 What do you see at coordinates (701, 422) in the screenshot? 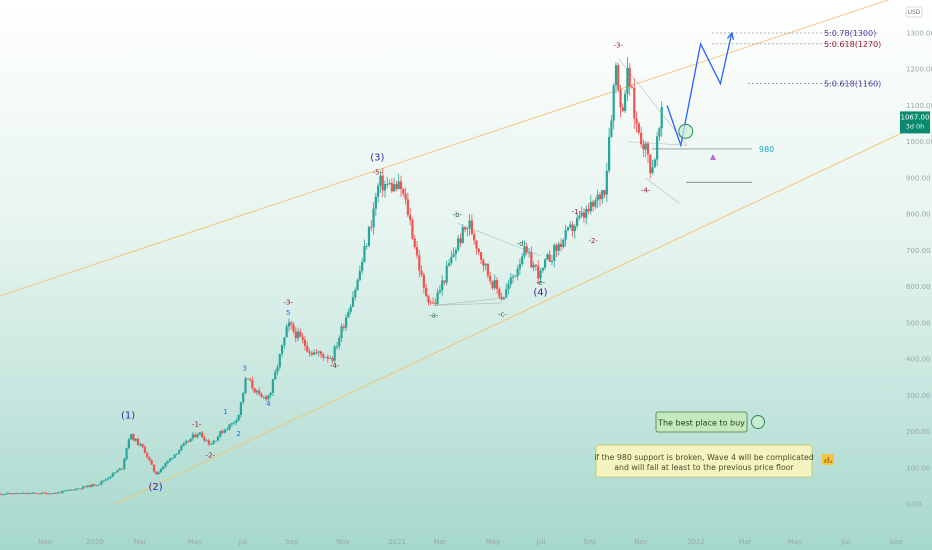
I see `annotation-best-place: The best place to buy` at bounding box center [701, 422].